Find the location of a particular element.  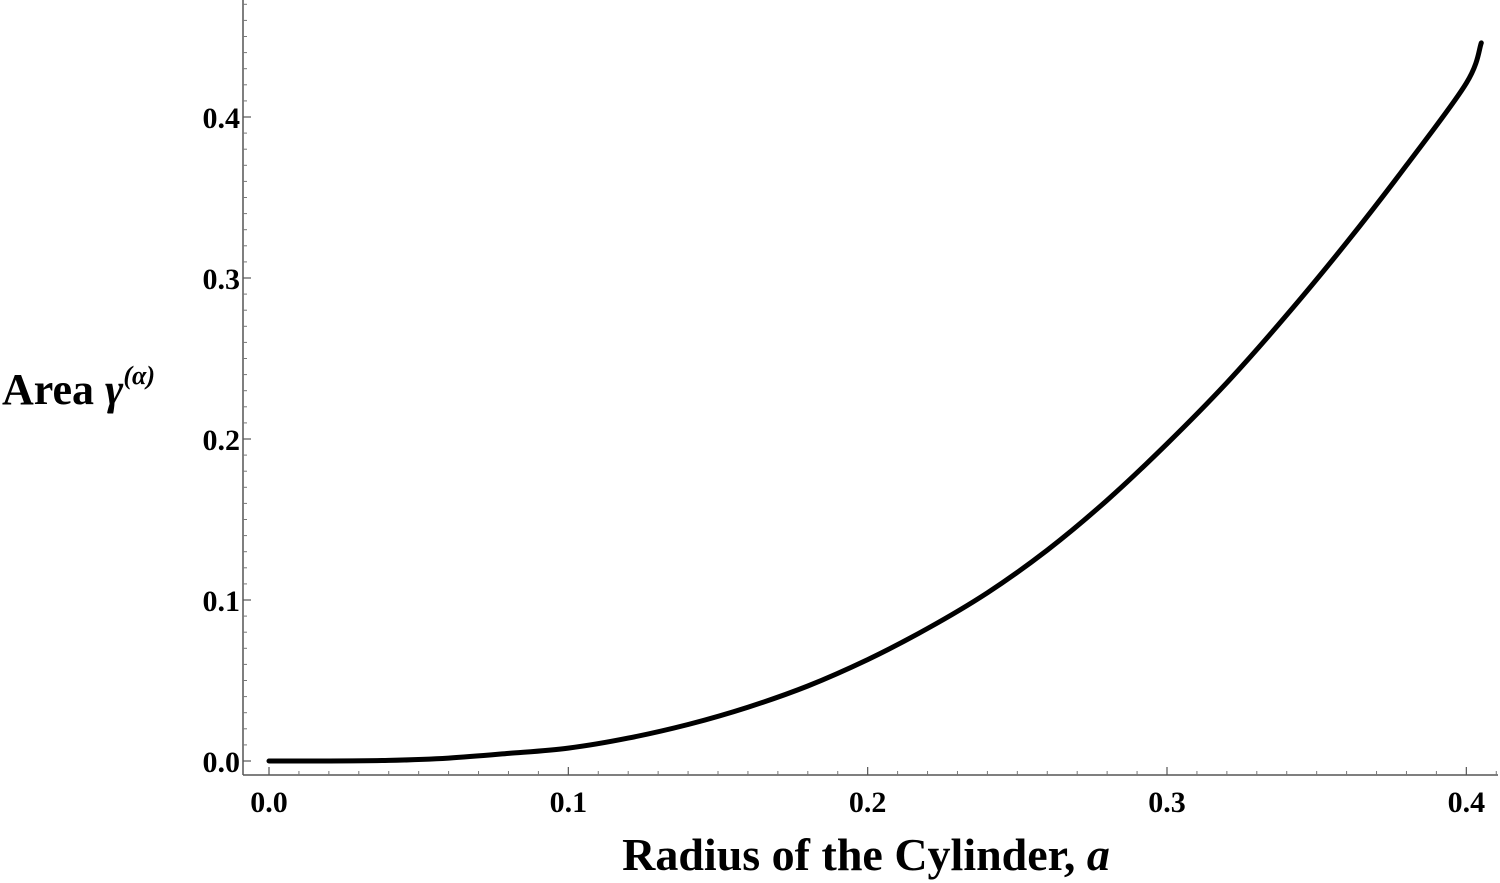

x-axis-title-variable: a is located at coordinates (1098, 854).